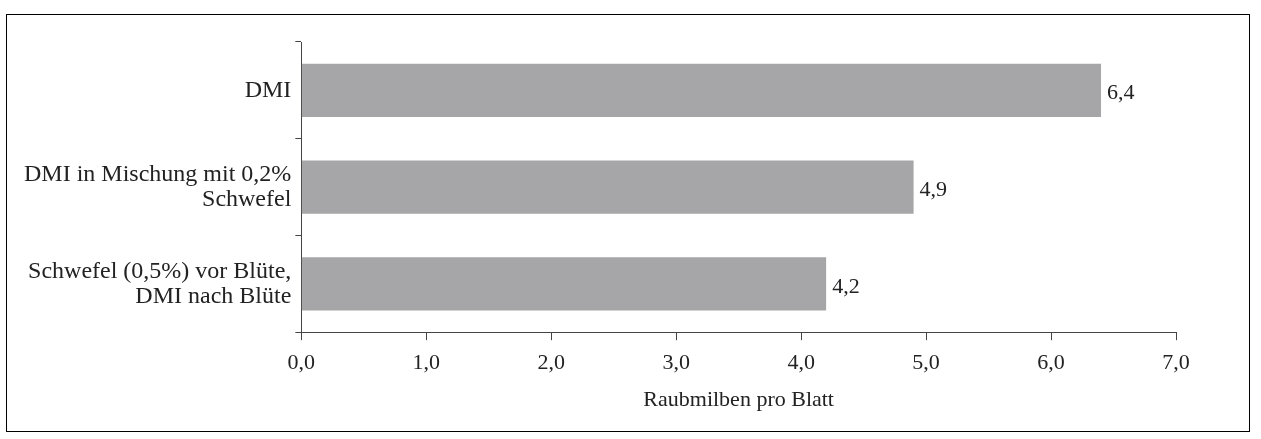 The width and height of the screenshot is (1261, 439). What do you see at coordinates (926, 362) in the screenshot?
I see `x-tick-label: 5,0` at bounding box center [926, 362].